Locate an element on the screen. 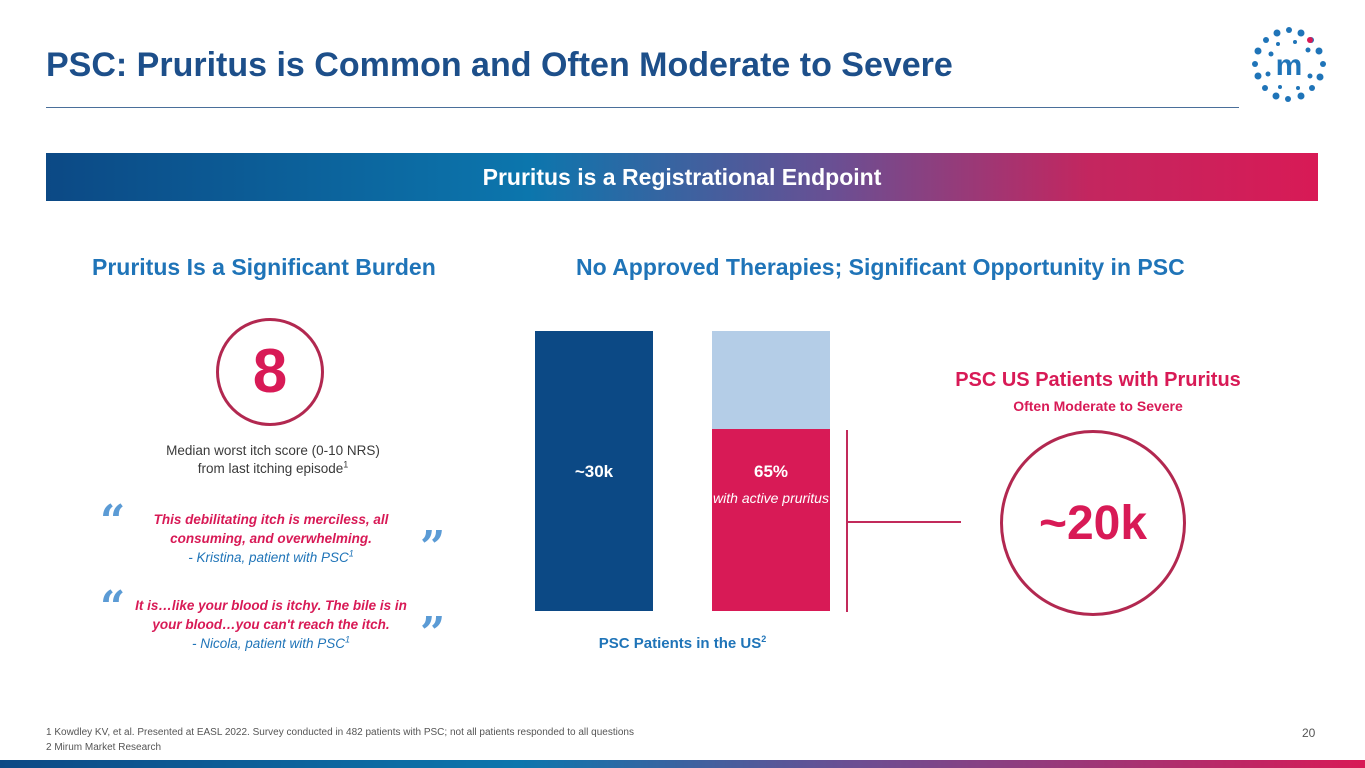 The image size is (1365, 768). bottom-color-strip is located at coordinates (682, 764).